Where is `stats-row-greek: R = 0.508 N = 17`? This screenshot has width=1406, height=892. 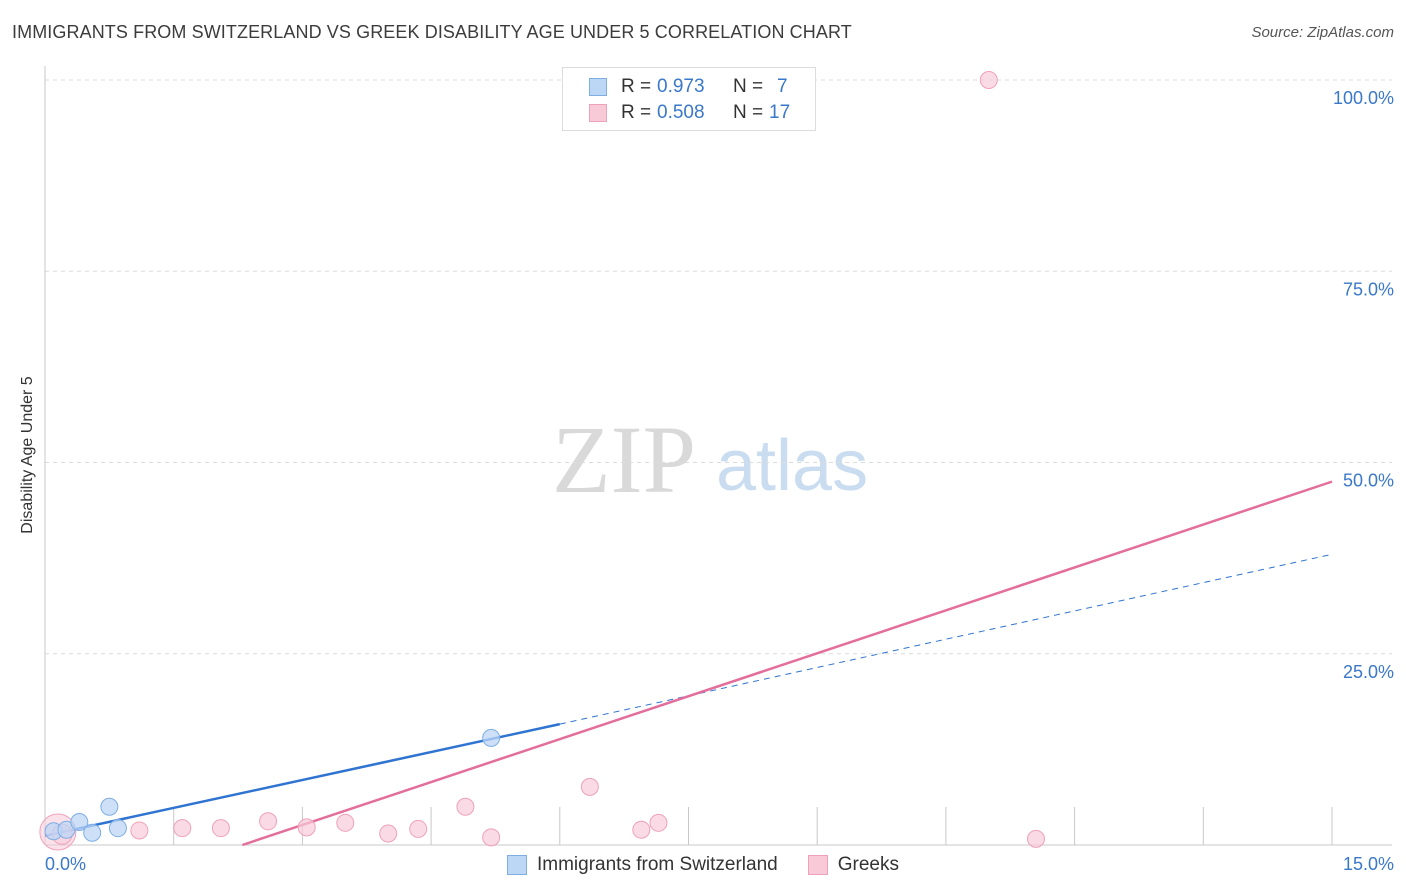
stats-row-greek: R = 0.508 N = 17 is located at coordinates (676, 113).